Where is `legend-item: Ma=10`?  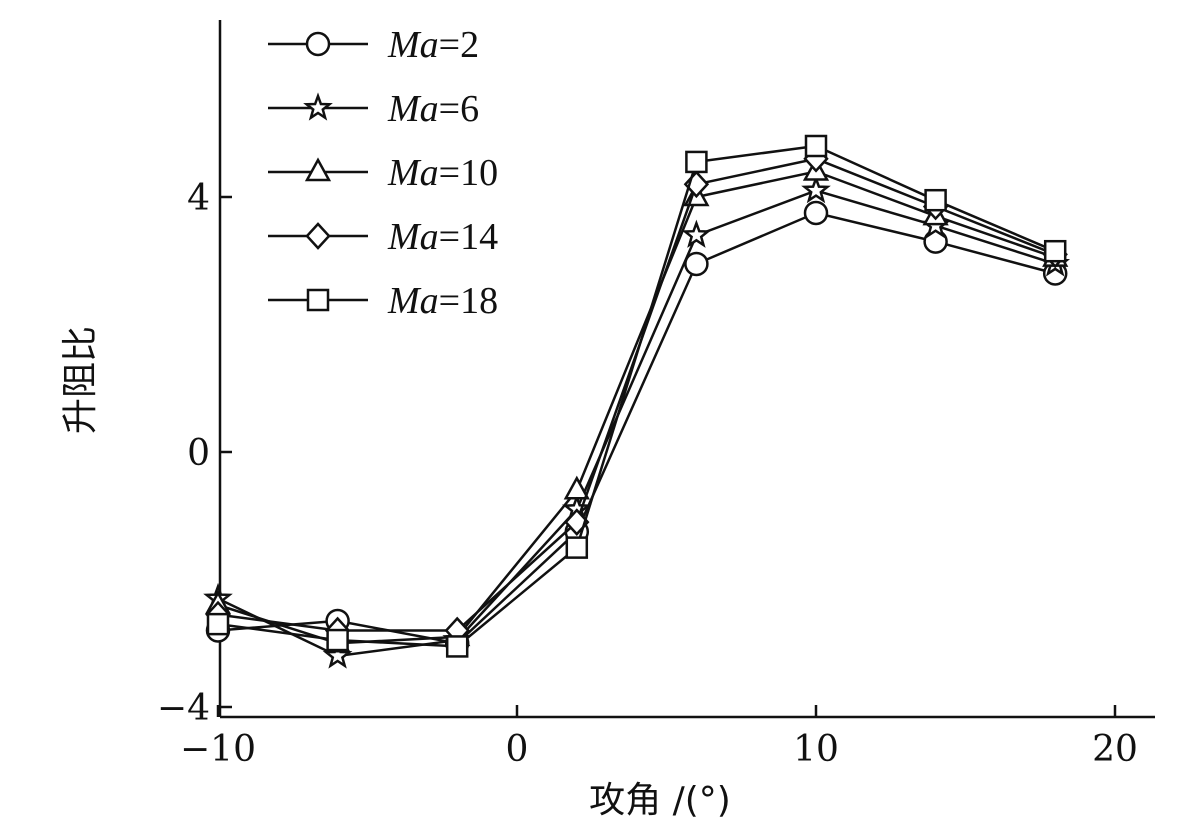
legend-item: Ma=10 is located at coordinates (383, 173).